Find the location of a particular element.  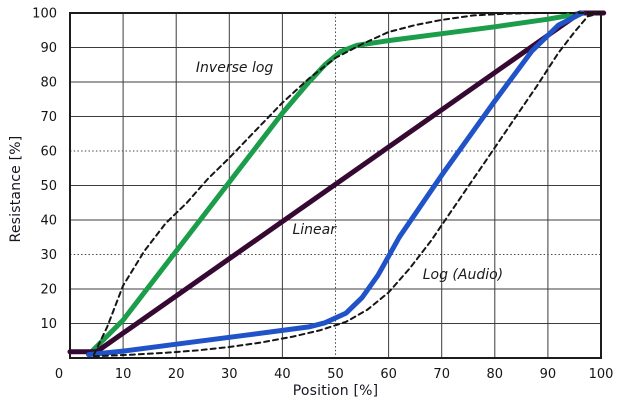

x-tick-label-10: 10 is located at coordinates (123, 374).